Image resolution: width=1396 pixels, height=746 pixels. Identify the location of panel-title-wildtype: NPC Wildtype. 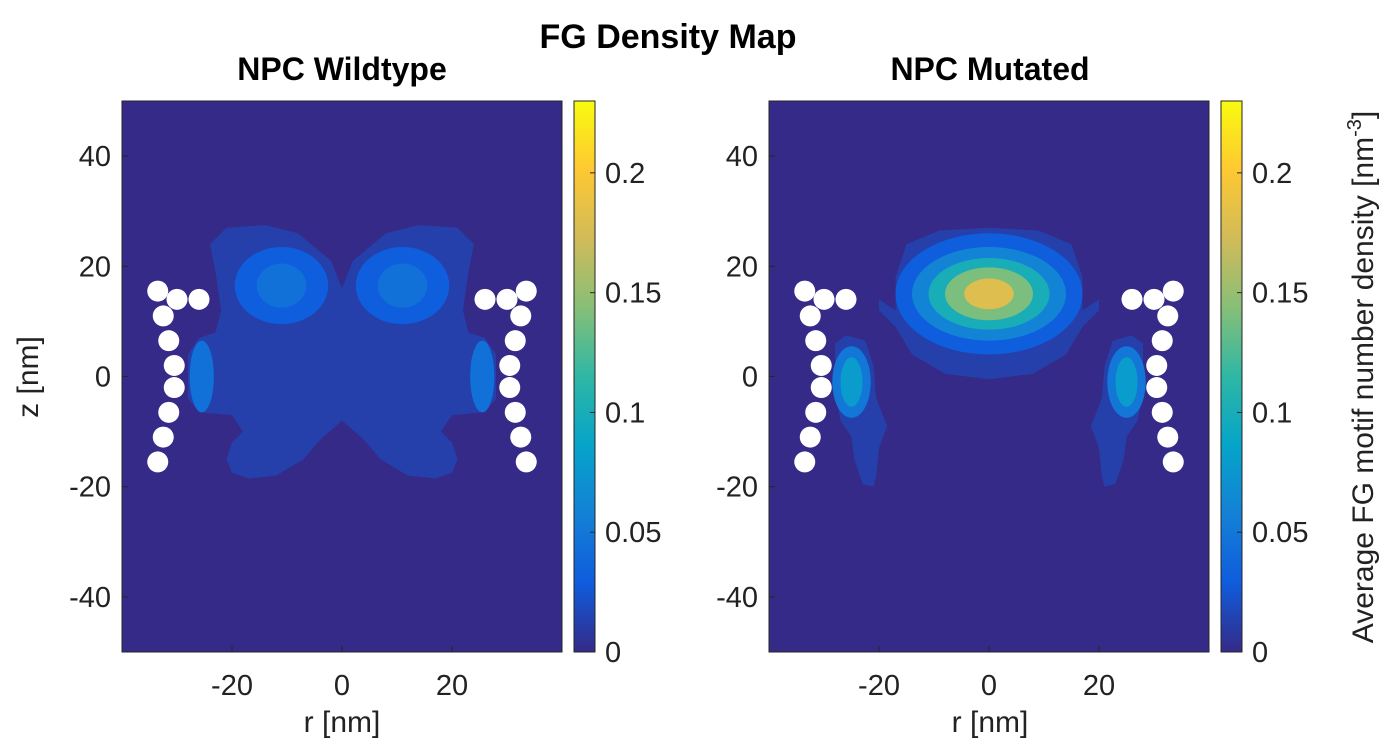
(342, 69).